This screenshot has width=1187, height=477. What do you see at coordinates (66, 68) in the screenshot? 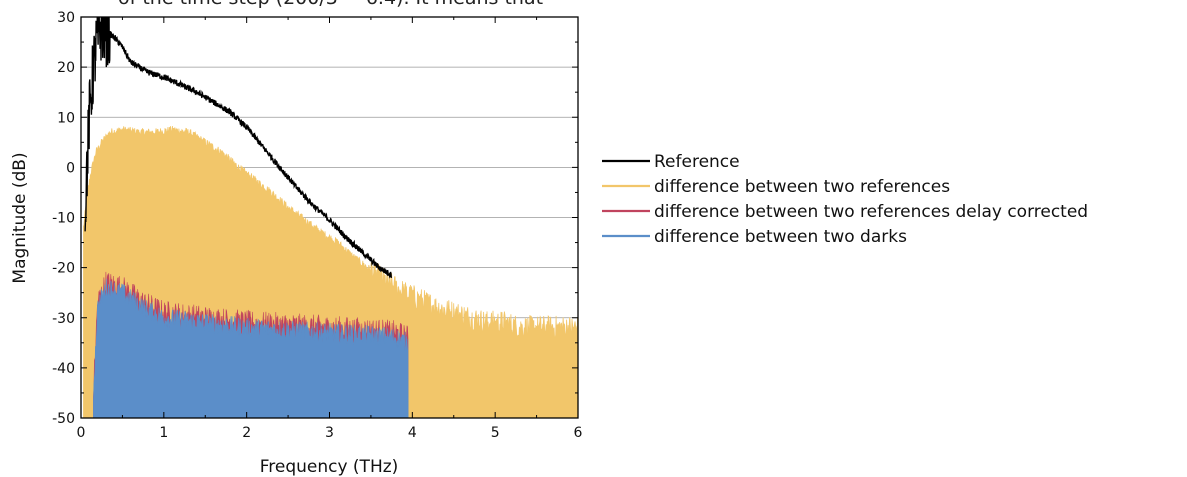
I see `y-tick-label: 20` at bounding box center [66, 68].